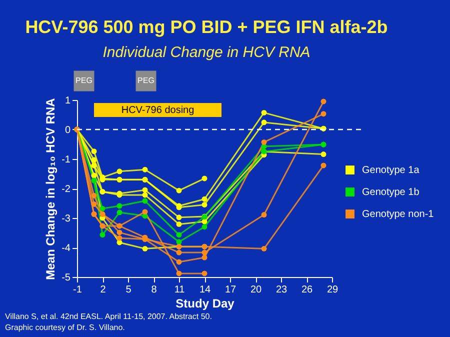 Image resolution: width=450 pixels, height=337 pixels. What do you see at coordinates (206, 27) in the screenshot?
I see `chart-title: HCV-796 500 mg PO BID + PEG IFN alfa-2b` at bounding box center [206, 27].